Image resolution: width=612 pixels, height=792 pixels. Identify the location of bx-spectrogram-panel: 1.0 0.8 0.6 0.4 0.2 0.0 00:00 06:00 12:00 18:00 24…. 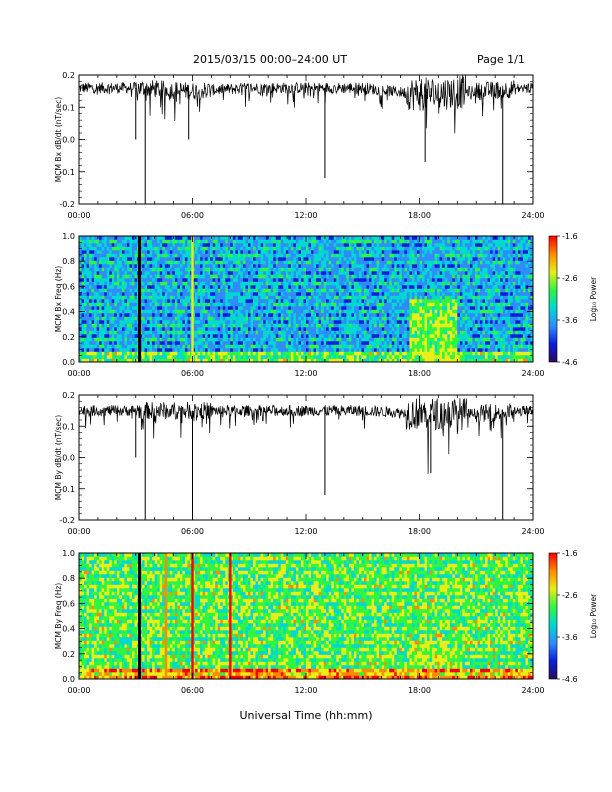
(299, 305).